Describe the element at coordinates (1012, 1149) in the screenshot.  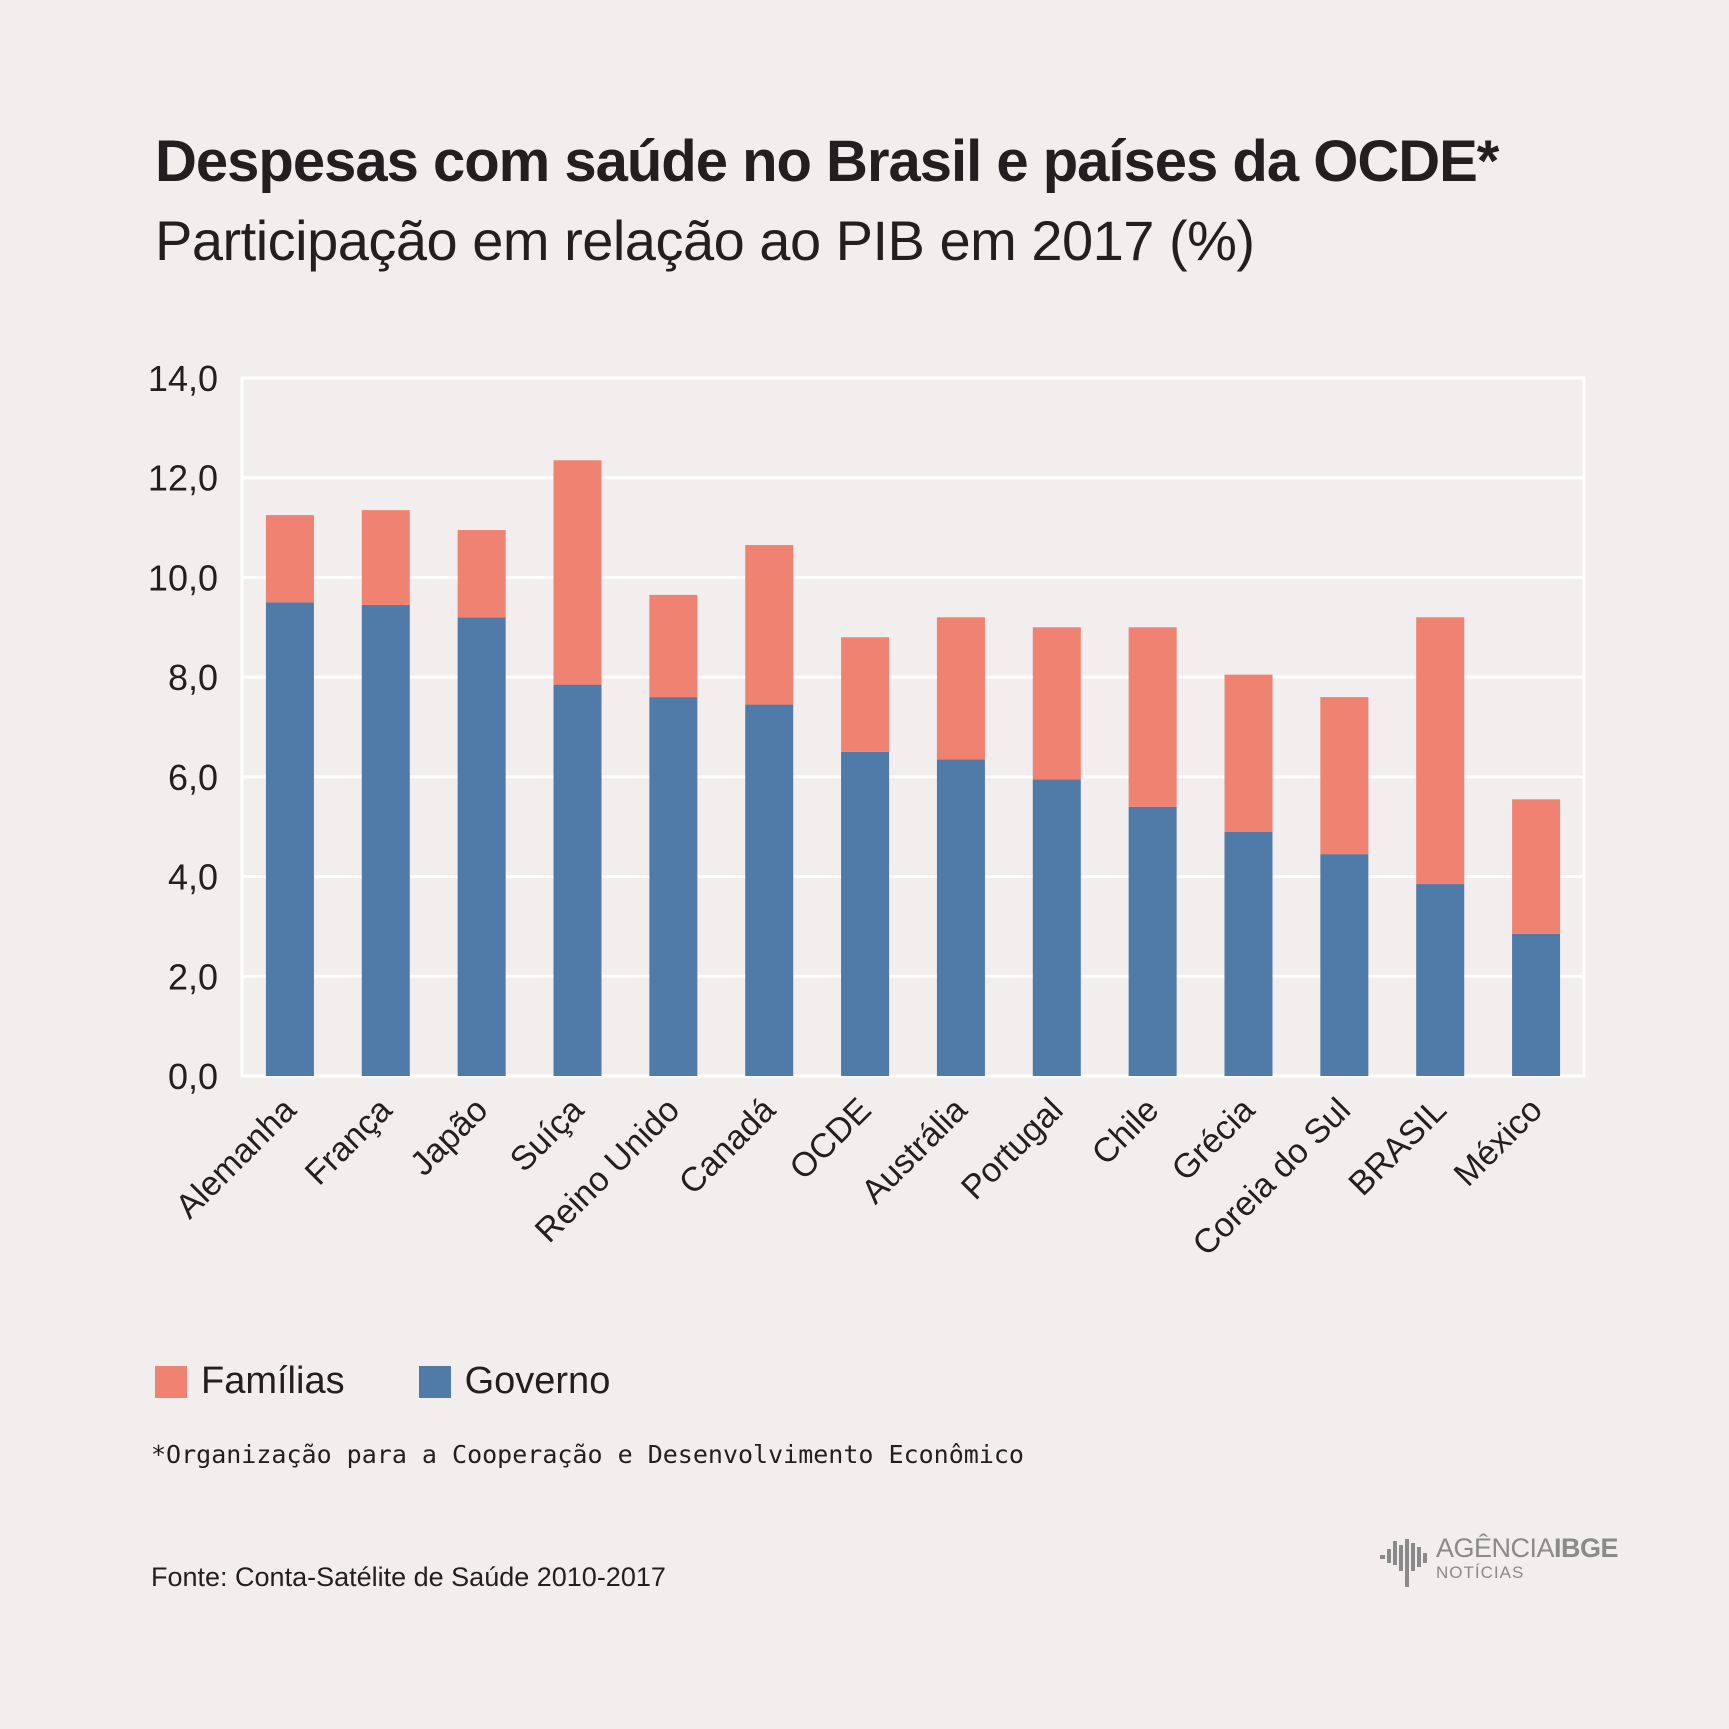
I see `x-tick-label: Portugal` at that location.